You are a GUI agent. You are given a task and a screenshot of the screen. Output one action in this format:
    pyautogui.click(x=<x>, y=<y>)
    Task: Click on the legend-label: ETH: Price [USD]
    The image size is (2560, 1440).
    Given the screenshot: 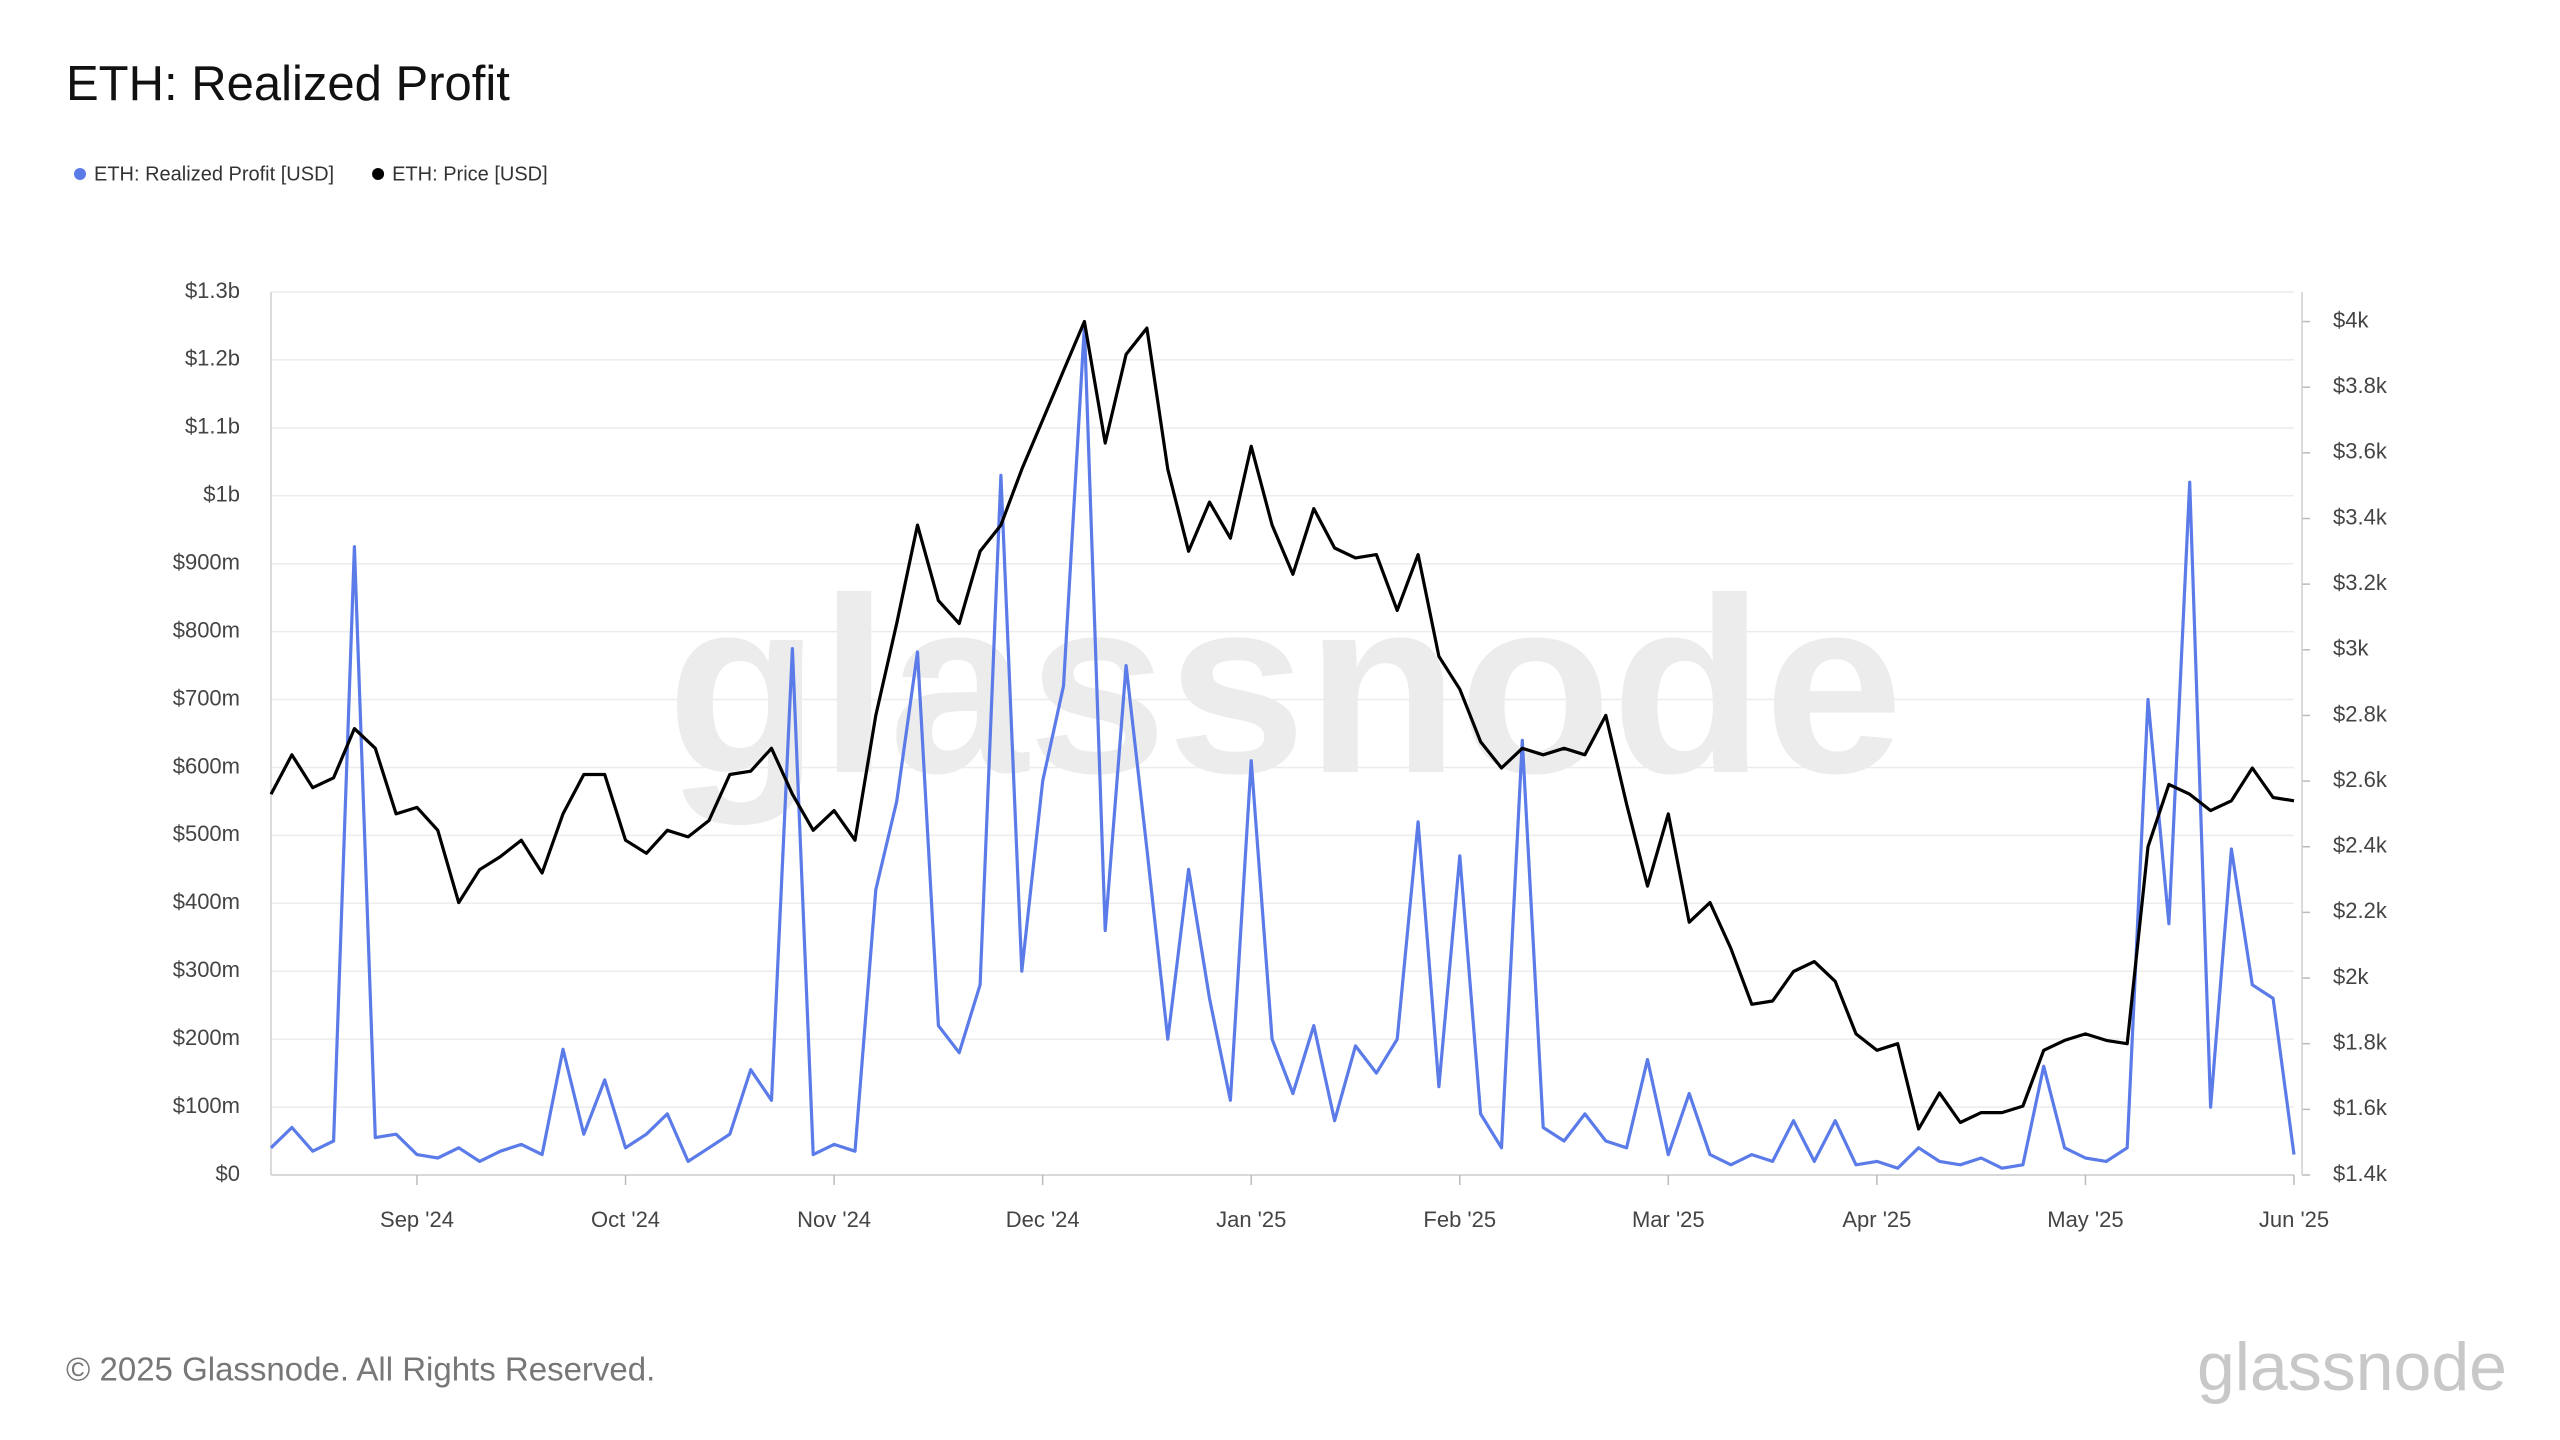 What is the action you would take?
    pyautogui.click(x=470, y=174)
    